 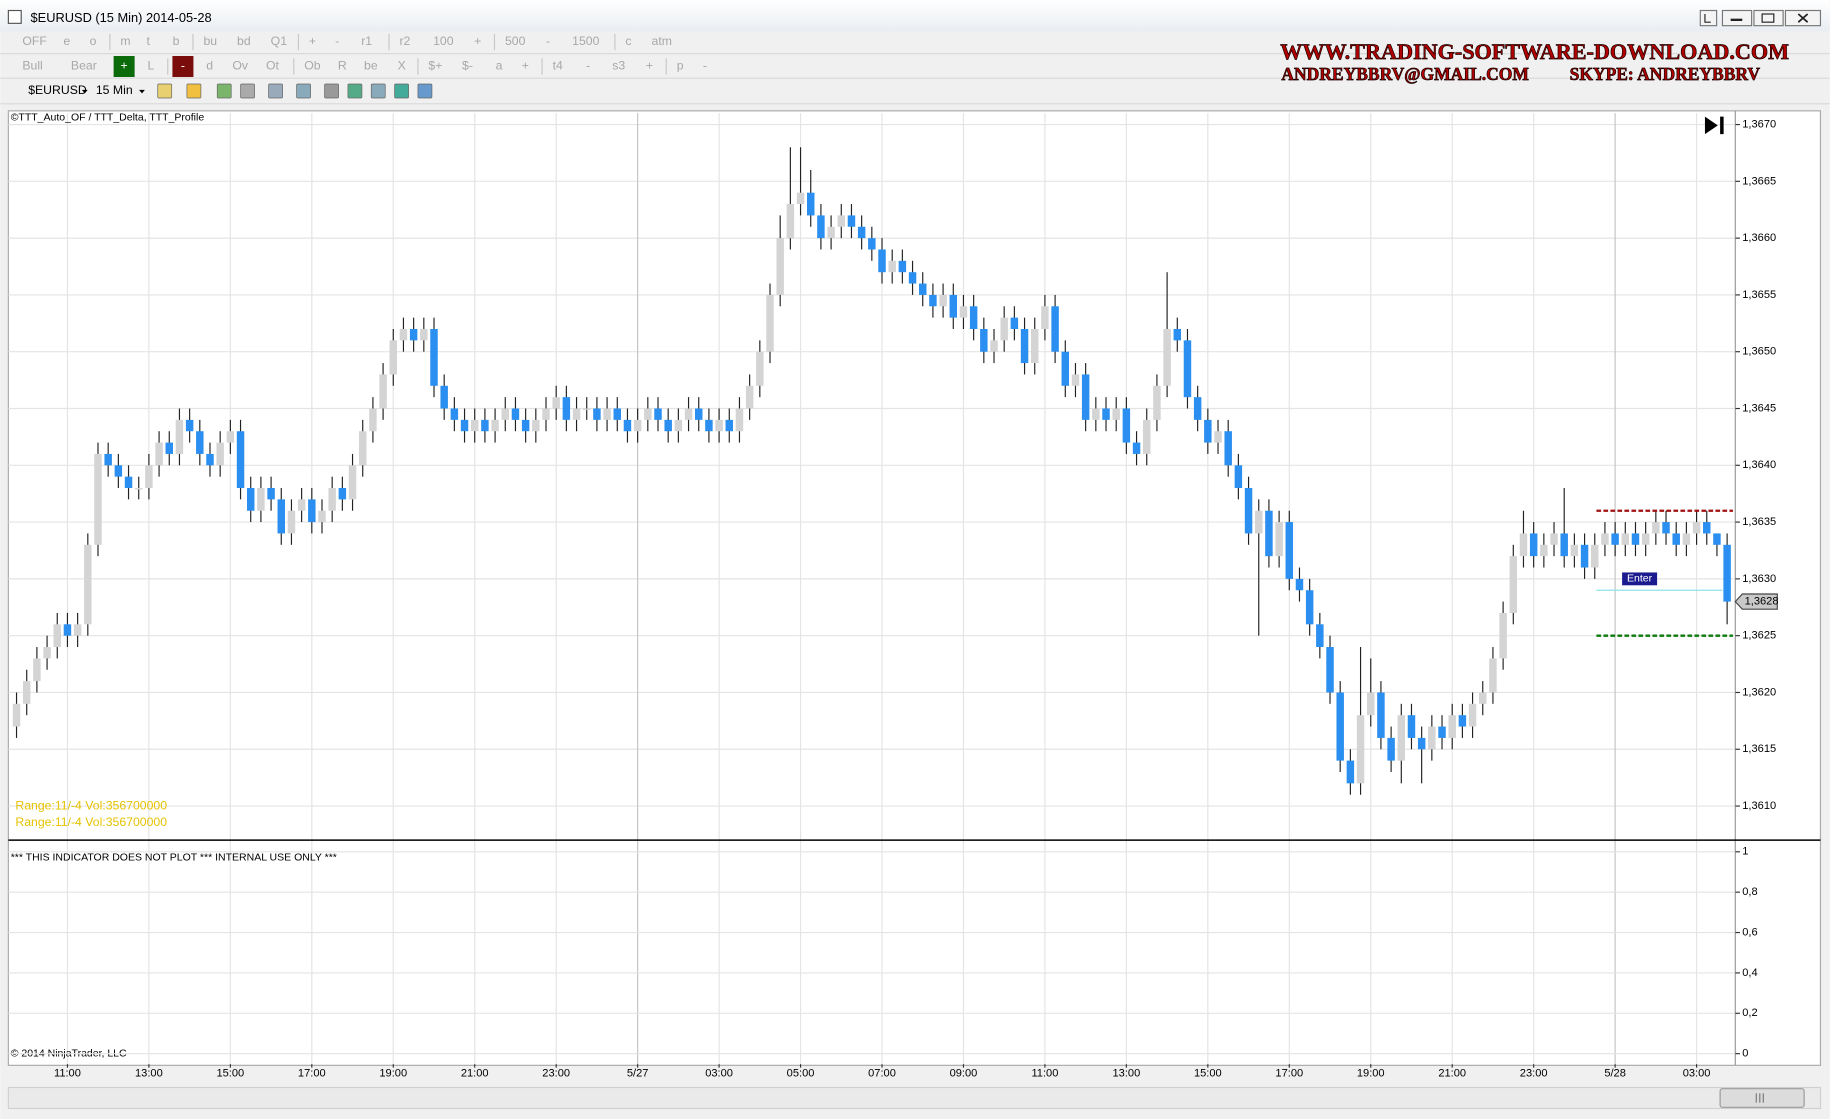 What do you see at coordinates (499, 66) in the screenshot?
I see `toolbar-button: a` at bounding box center [499, 66].